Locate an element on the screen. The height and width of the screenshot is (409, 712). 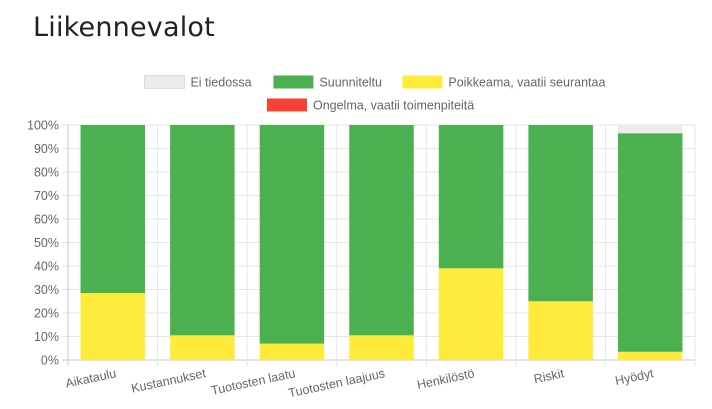
y-tick-label: 80% is located at coordinates (46, 173).